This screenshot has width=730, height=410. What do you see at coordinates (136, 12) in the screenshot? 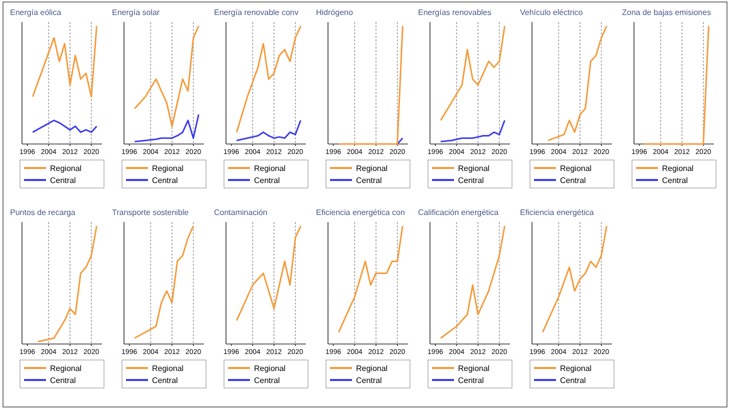
I see `chart-title: Energía solar` at bounding box center [136, 12].